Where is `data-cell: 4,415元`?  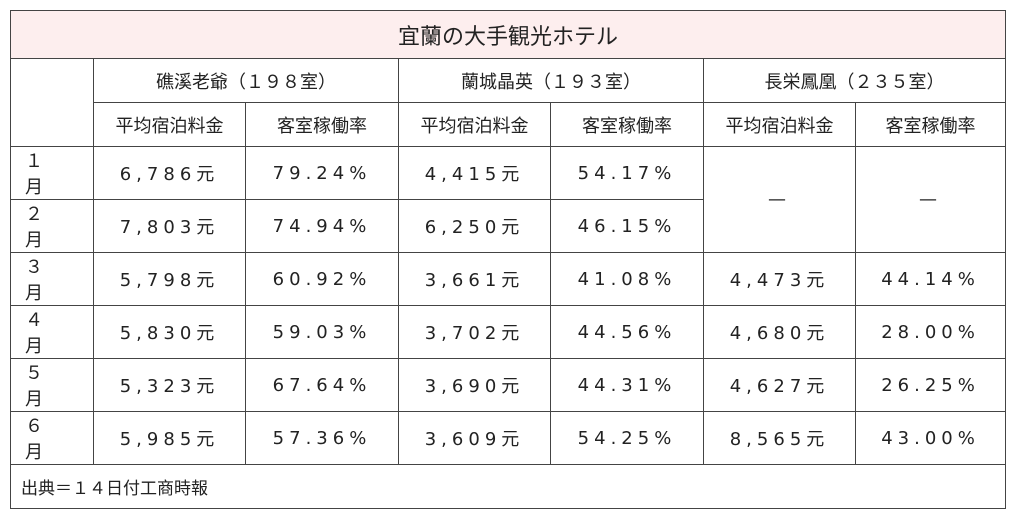
data-cell: 4,415元 is located at coordinates (474, 173).